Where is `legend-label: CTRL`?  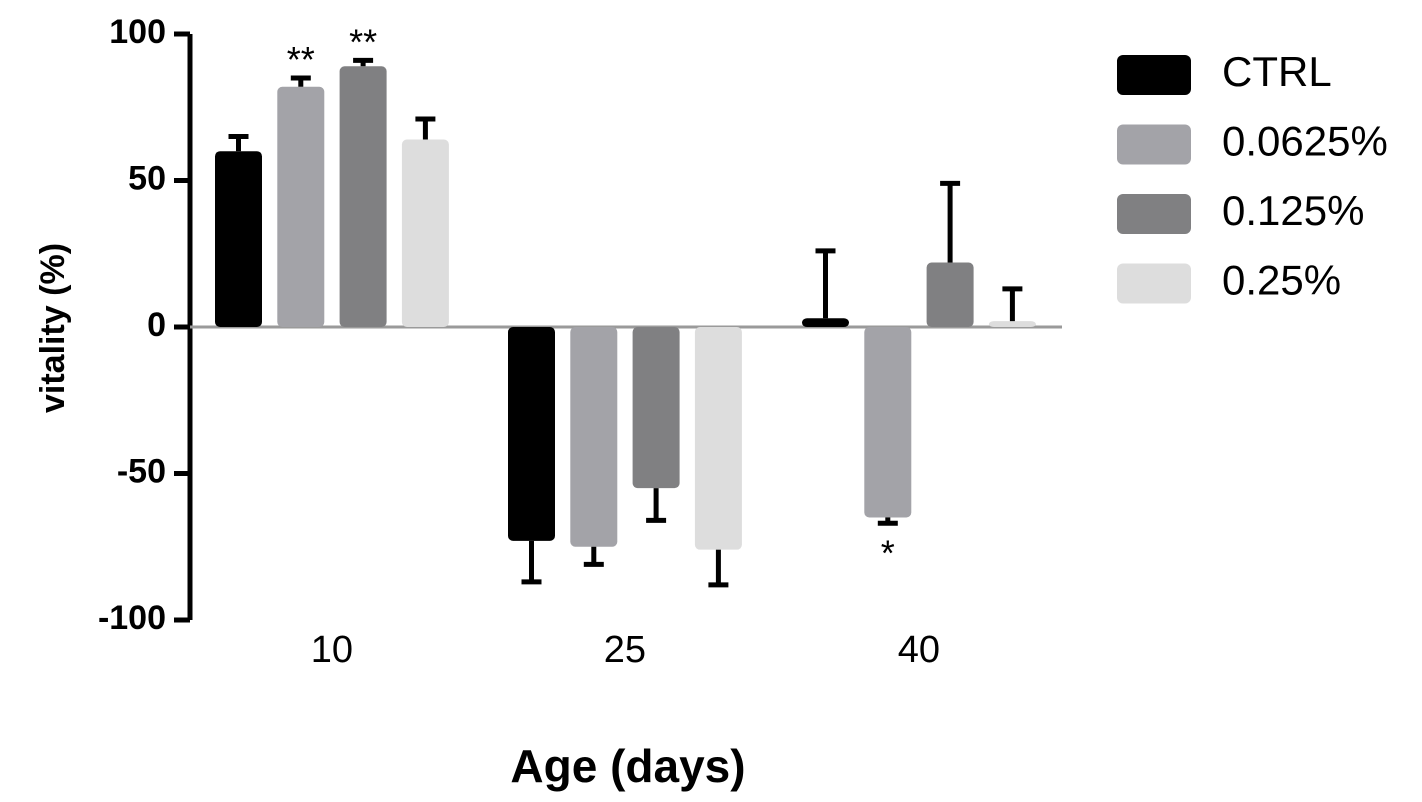
legend-label: CTRL is located at coordinates (1277, 71).